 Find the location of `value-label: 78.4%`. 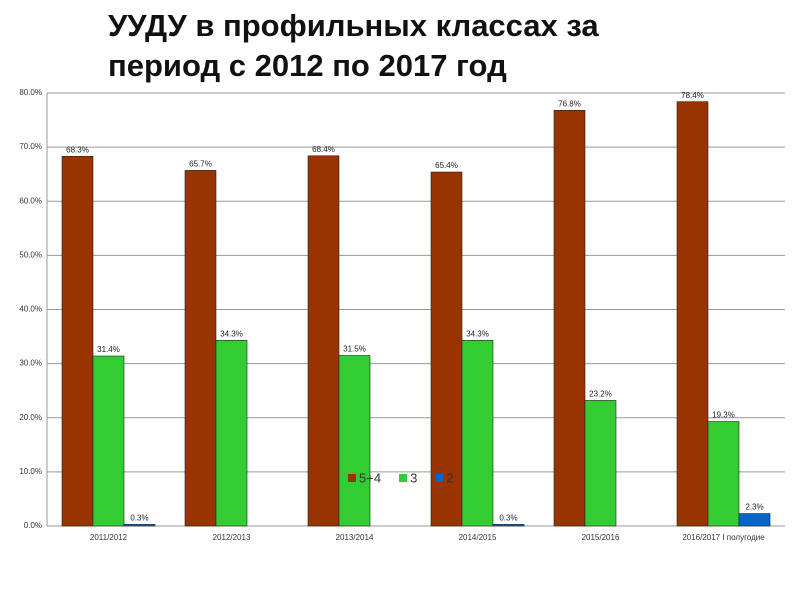

value-label: 78.4% is located at coordinates (692, 95).